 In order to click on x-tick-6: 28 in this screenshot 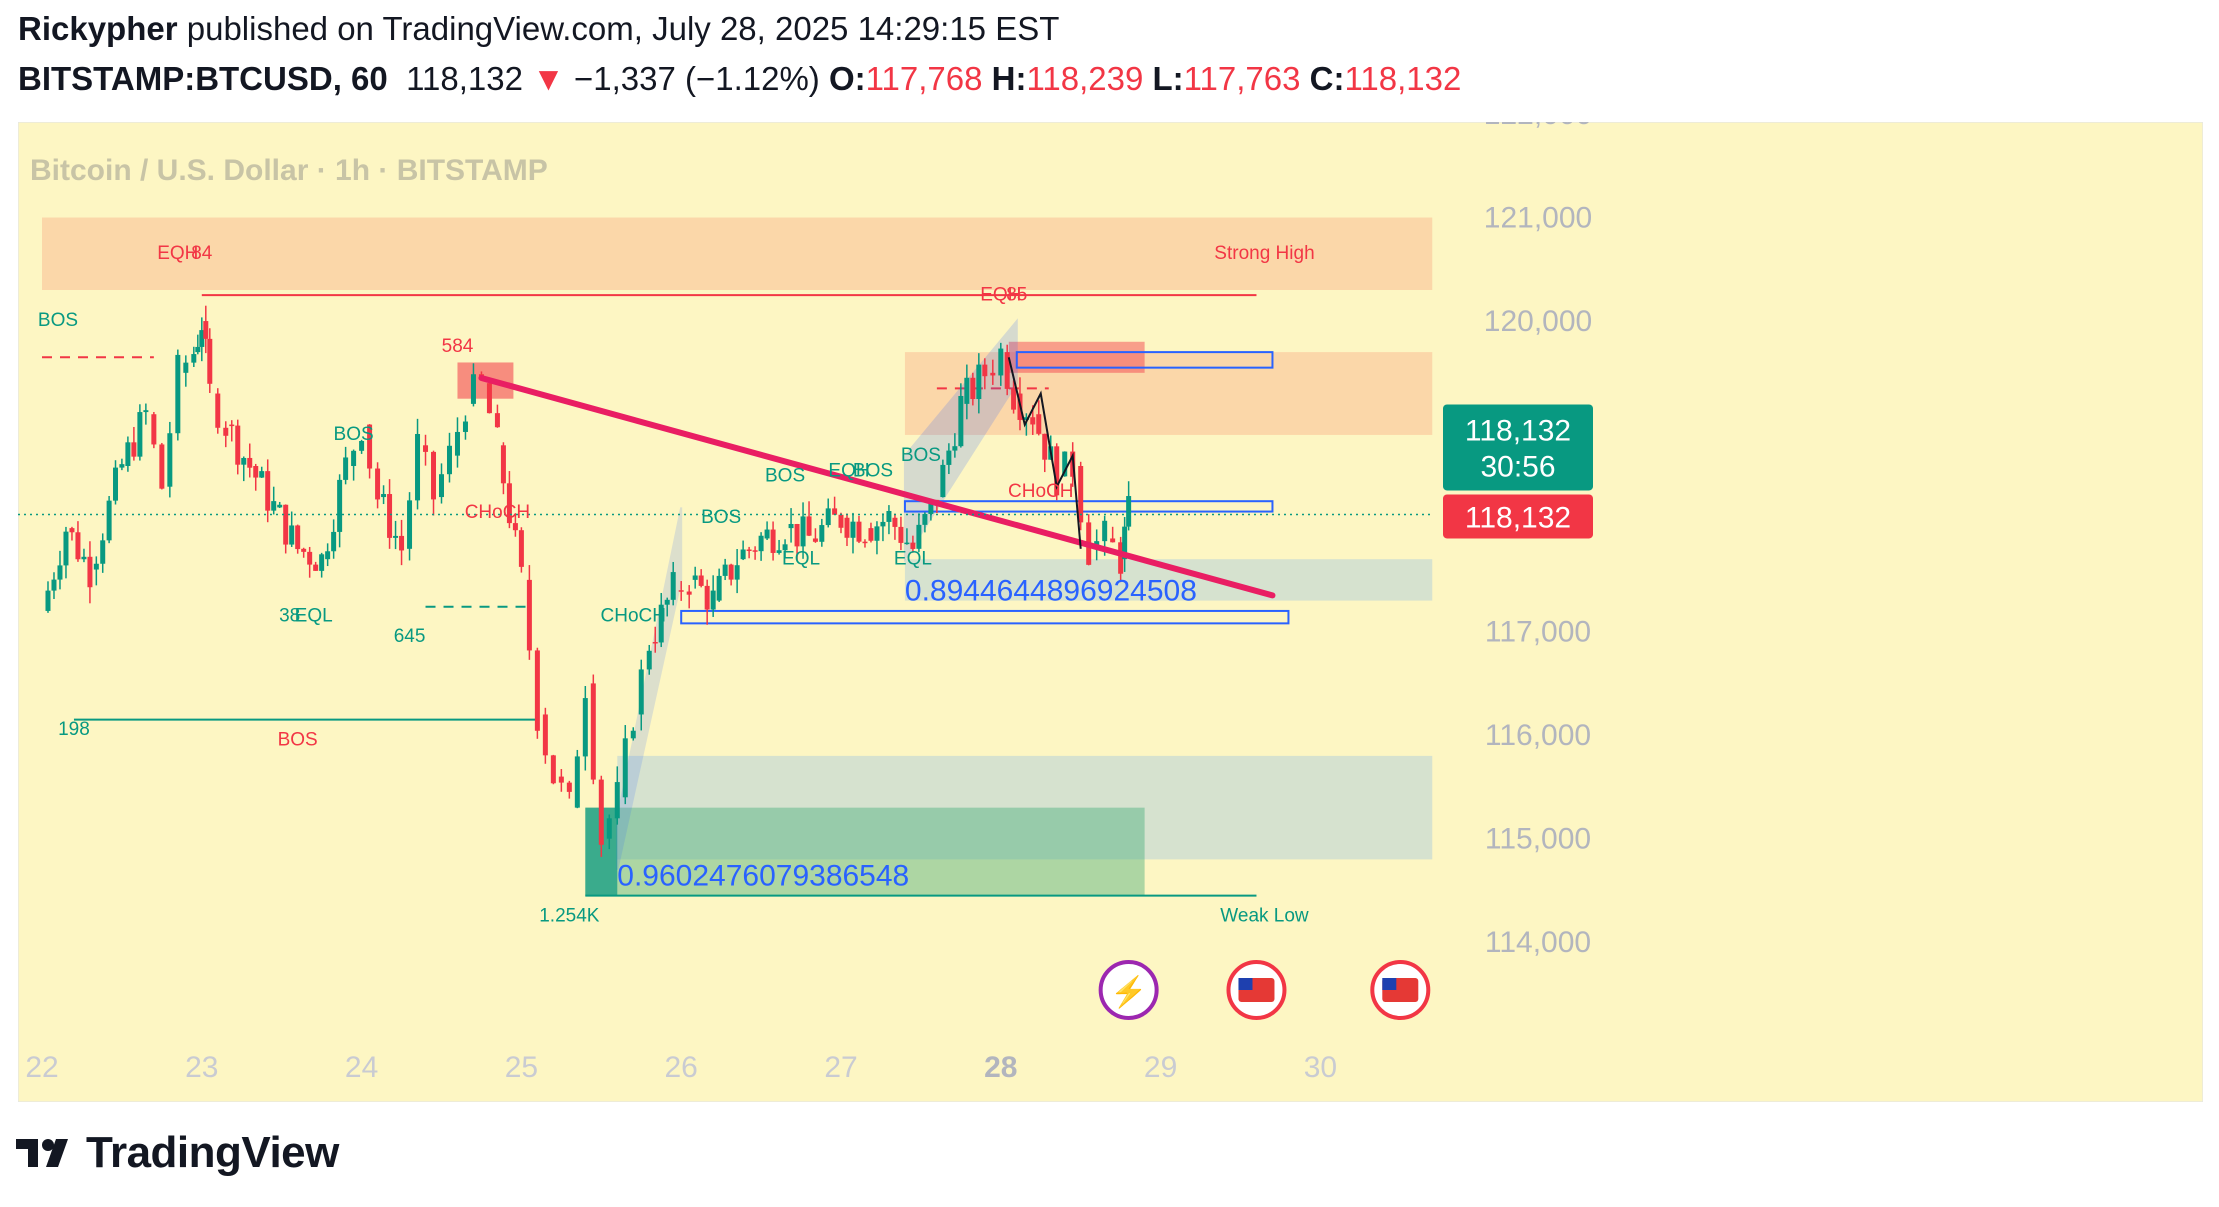, I will do `click(1000, 1067)`.